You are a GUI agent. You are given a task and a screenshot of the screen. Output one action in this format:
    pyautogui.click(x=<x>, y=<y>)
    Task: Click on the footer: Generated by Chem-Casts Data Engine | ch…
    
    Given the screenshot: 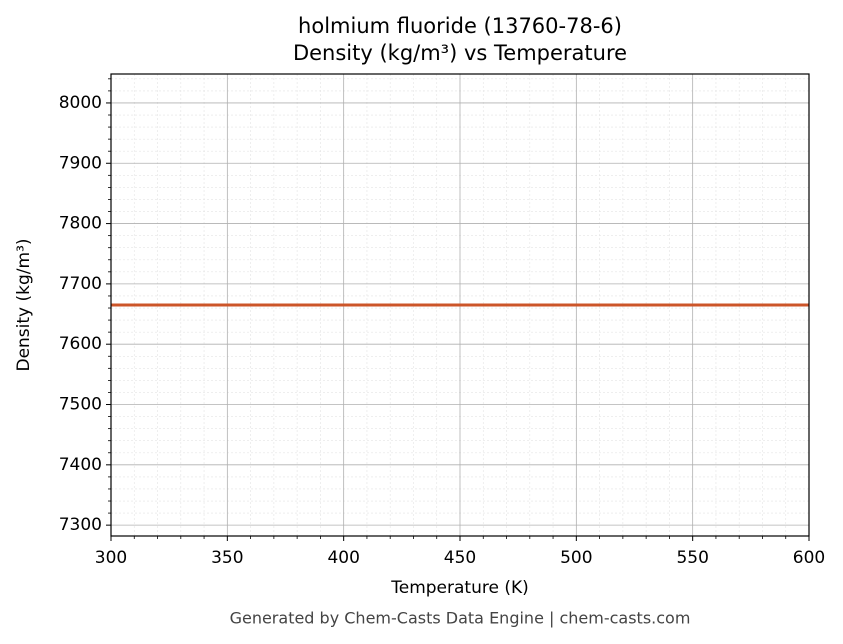 What is the action you would take?
    pyautogui.click(x=460, y=618)
    